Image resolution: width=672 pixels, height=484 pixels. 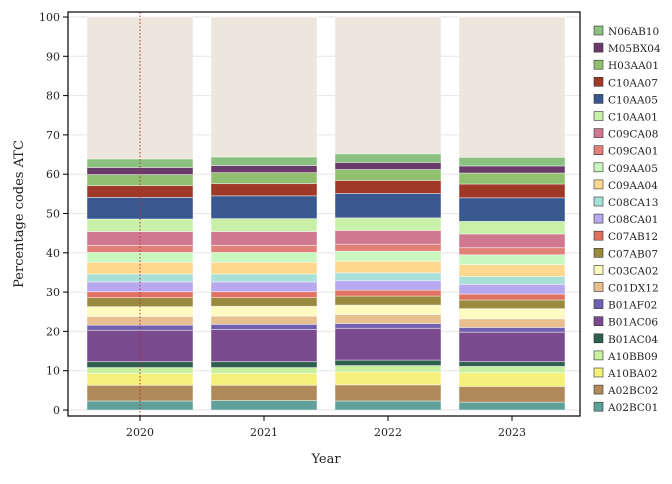 What do you see at coordinates (264, 405) in the screenshot?
I see `bar-segment-a02bc01-2021` at bounding box center [264, 405].